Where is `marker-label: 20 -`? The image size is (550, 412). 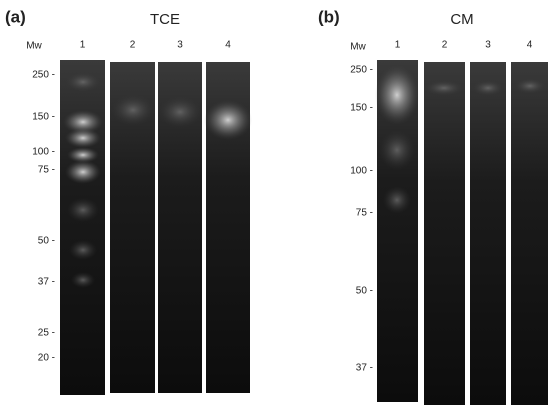 marker-label: 20 - is located at coordinates (46, 358).